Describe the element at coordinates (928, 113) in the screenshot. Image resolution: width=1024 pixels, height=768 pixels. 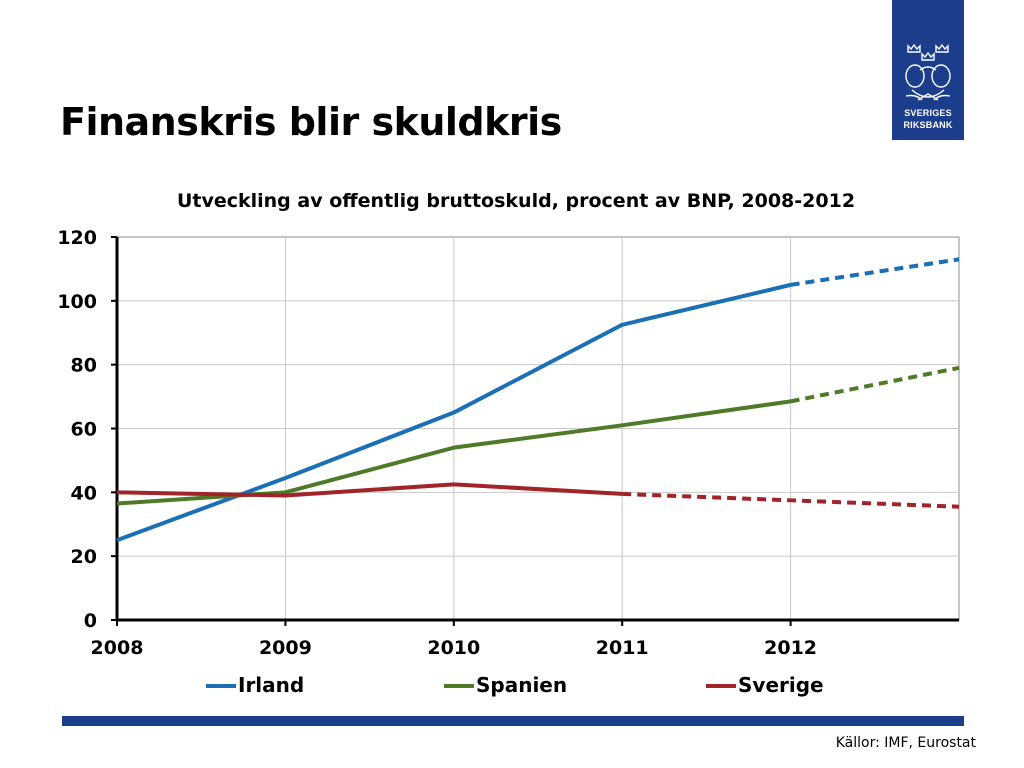
I see `logo-line-1: SVERIGES` at that location.